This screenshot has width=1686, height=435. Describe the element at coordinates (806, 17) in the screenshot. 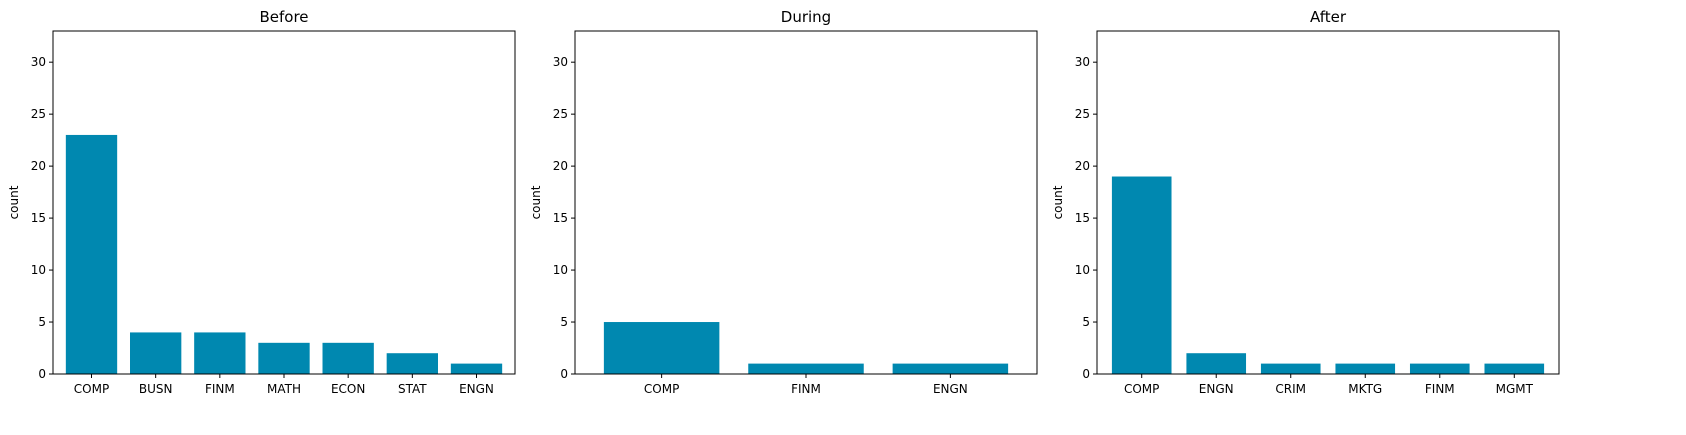

I see `chart-title: During` at that location.